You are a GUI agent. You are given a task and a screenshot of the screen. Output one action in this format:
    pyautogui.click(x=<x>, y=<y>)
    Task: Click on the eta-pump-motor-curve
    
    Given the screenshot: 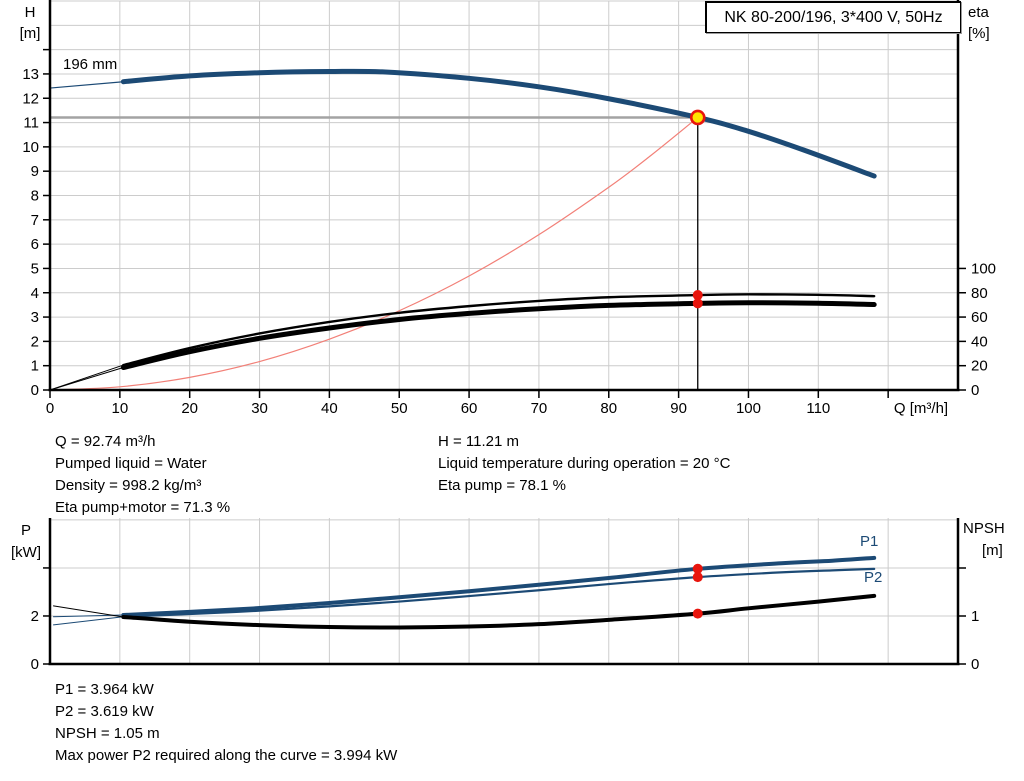 What is the action you would take?
    pyautogui.click(x=498, y=335)
    